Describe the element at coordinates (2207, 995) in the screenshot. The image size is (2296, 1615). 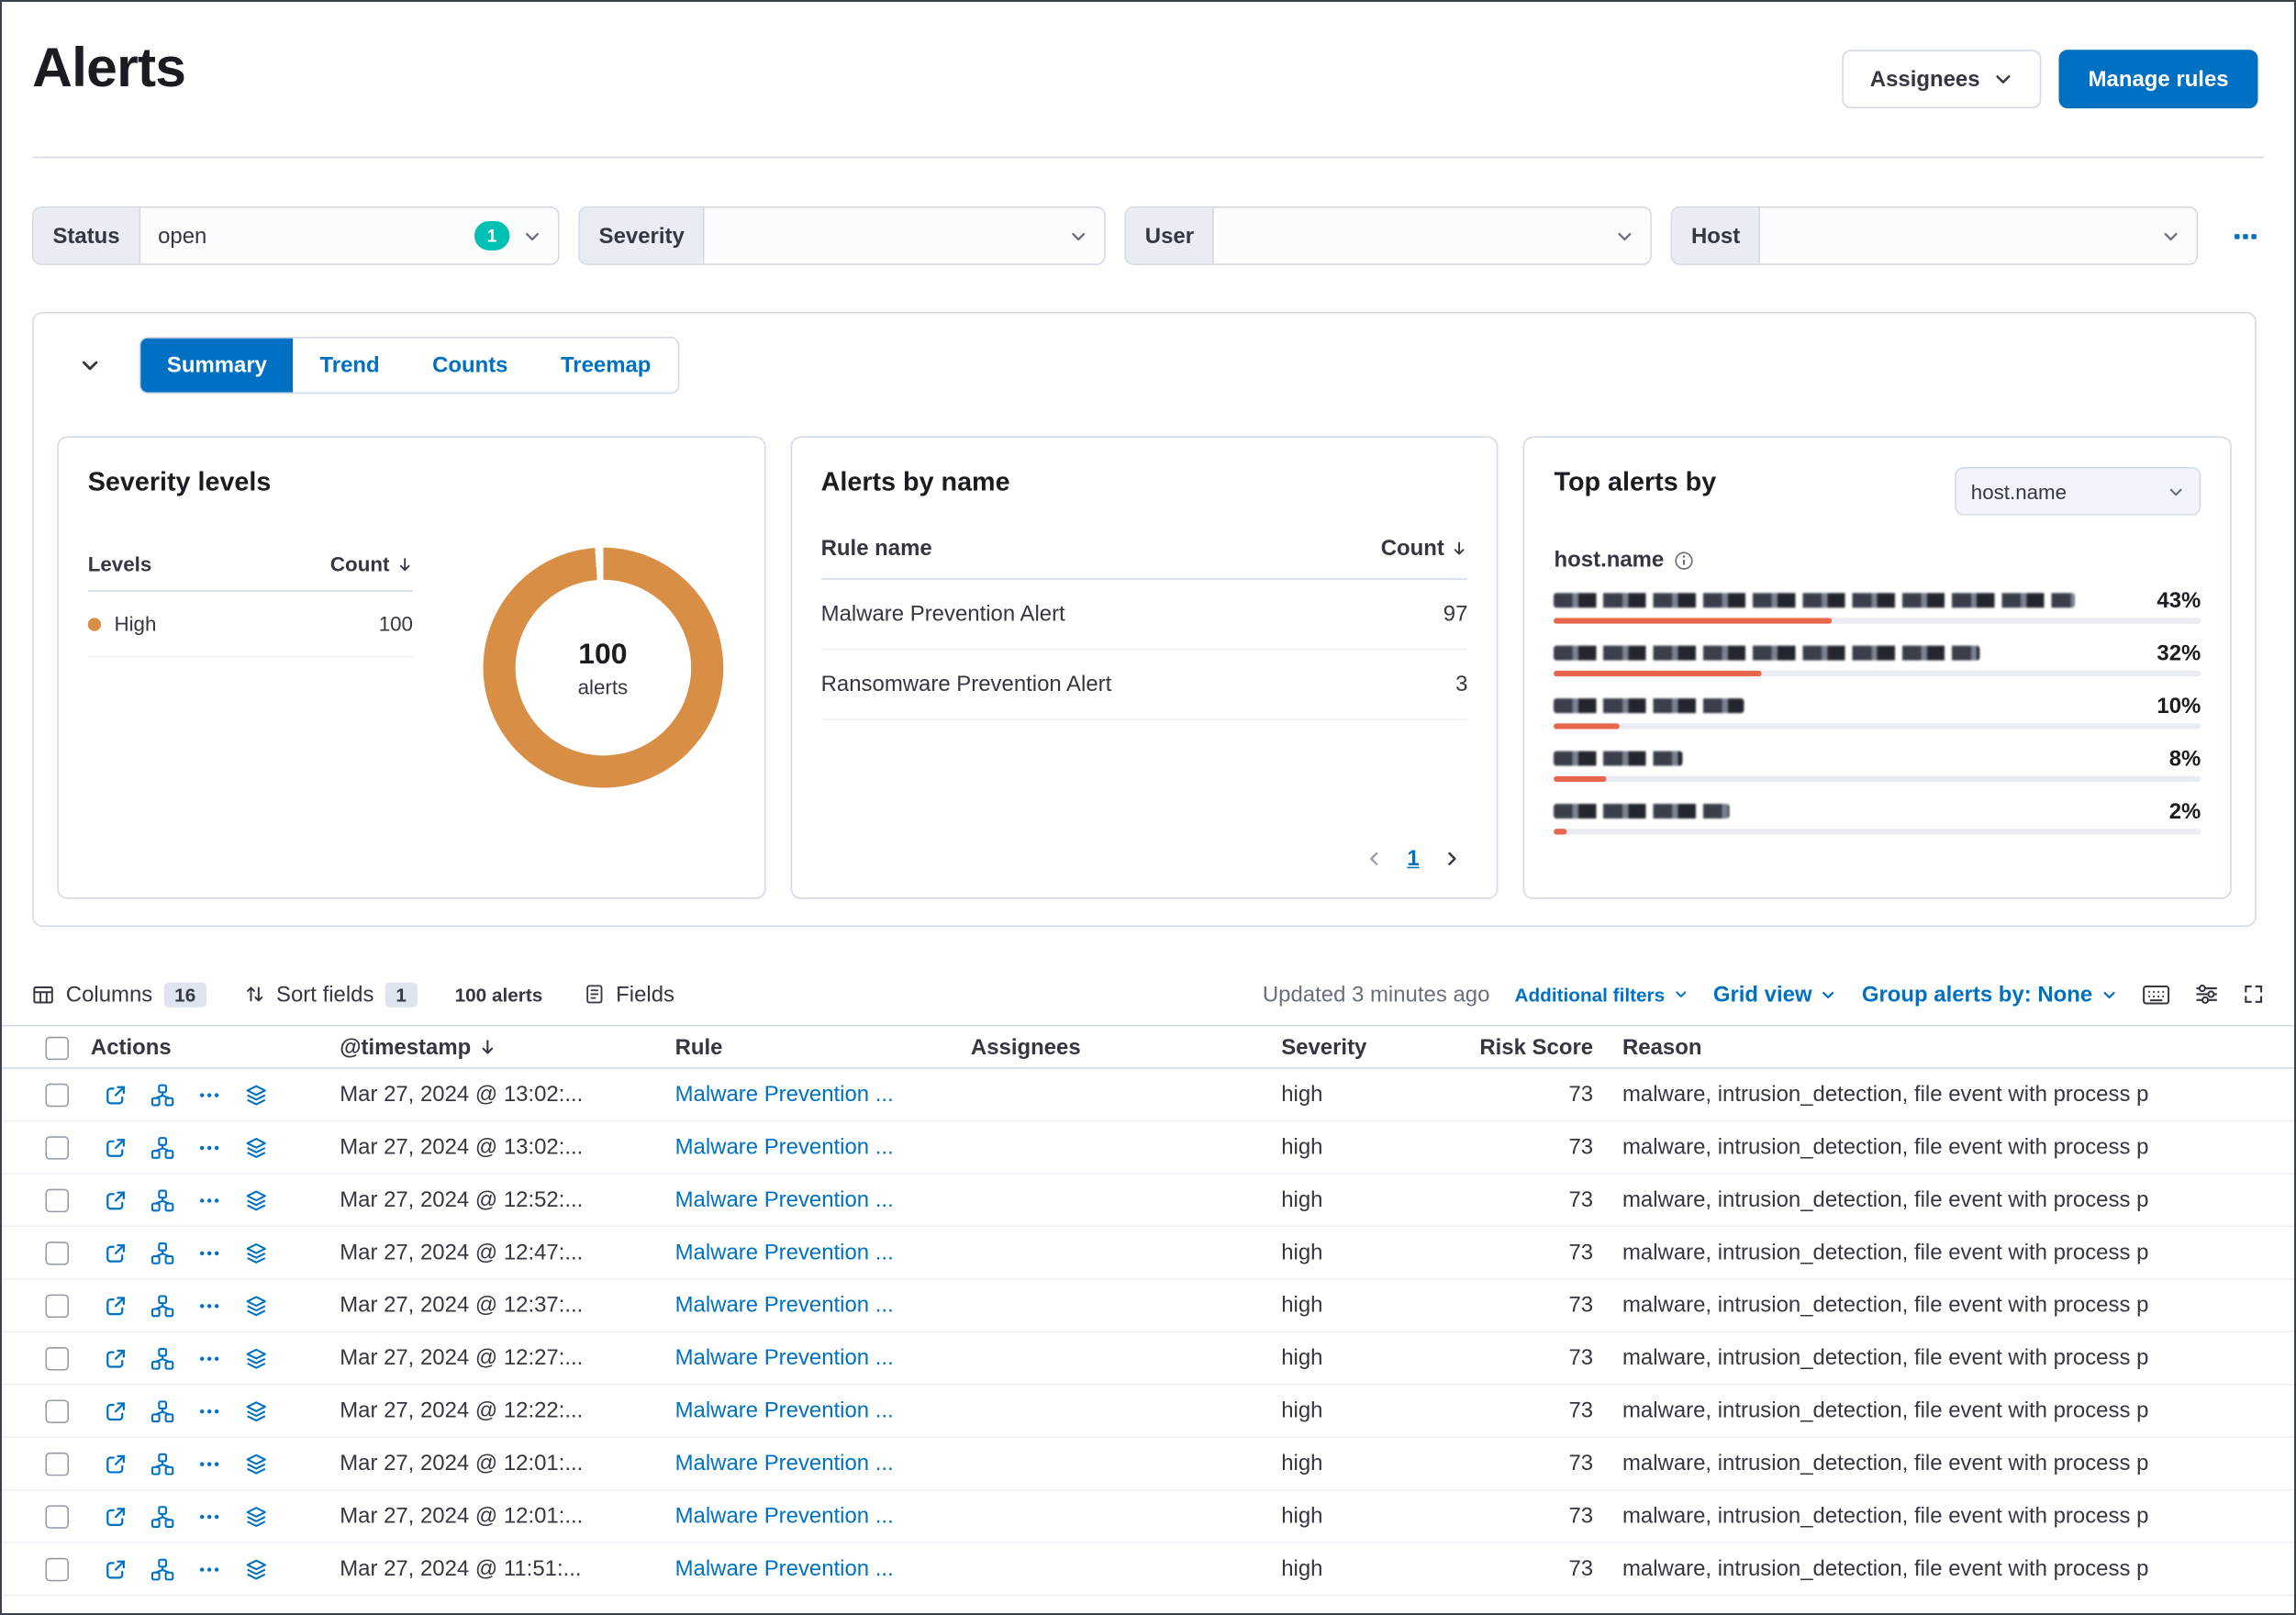
I see `display-options-button` at that location.